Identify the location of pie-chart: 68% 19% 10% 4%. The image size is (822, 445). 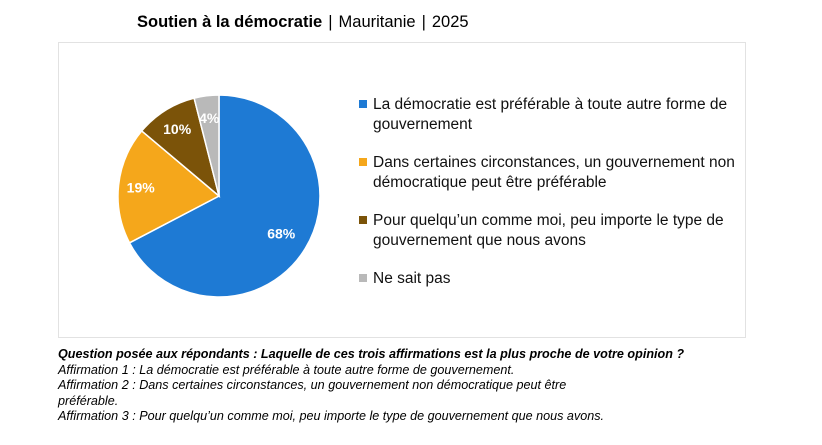
(219, 196).